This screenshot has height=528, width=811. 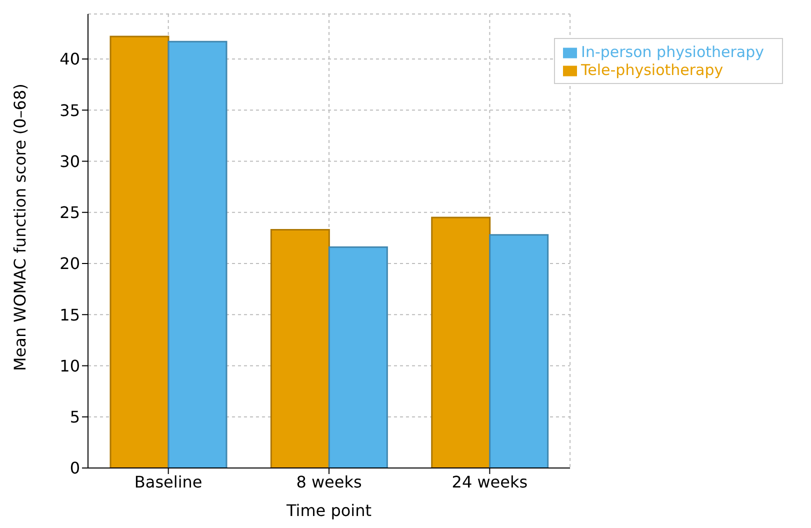 What do you see at coordinates (168, 482) in the screenshot?
I see `x-tick-label: Baseline` at bounding box center [168, 482].